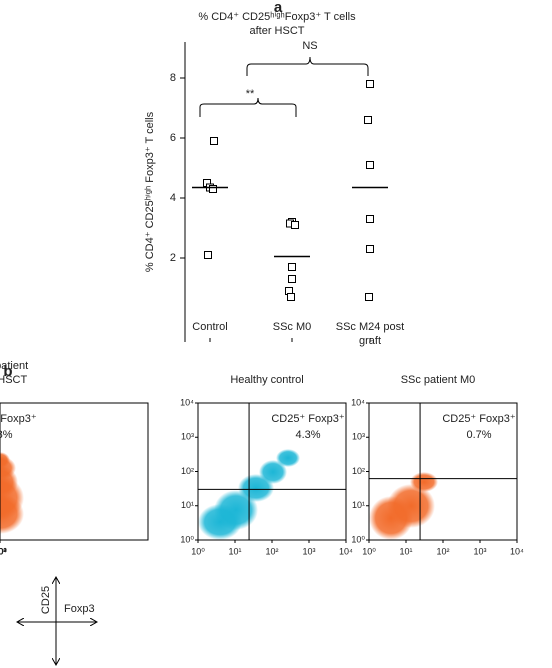 This screenshot has width=552, height=668. I want to click on key-x-label: Foxp3, so click(79, 609).